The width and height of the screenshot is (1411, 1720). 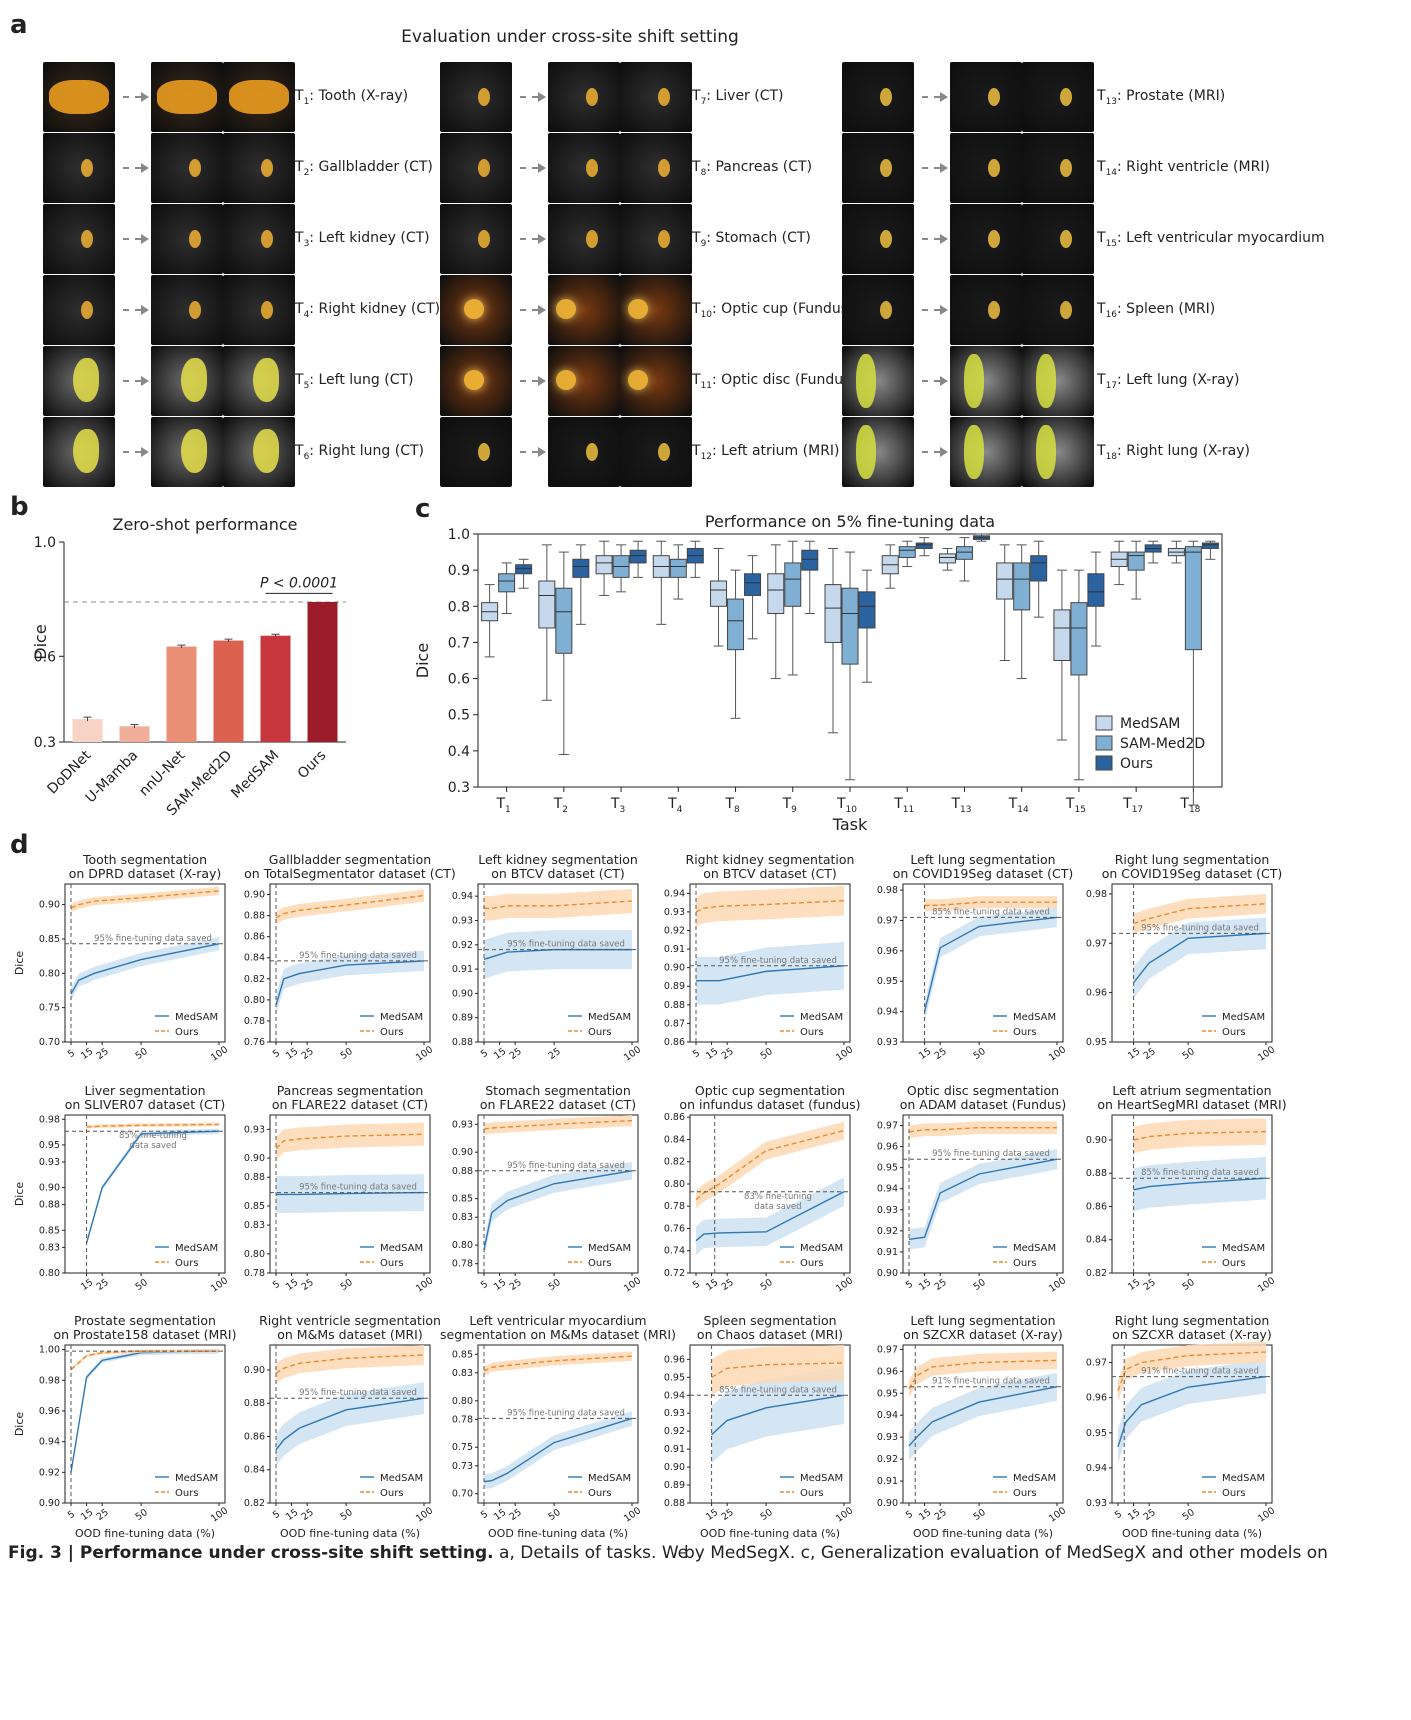 What do you see at coordinates (674, 968) in the screenshot?
I see `y-tick-label: 0.90` at bounding box center [674, 968].